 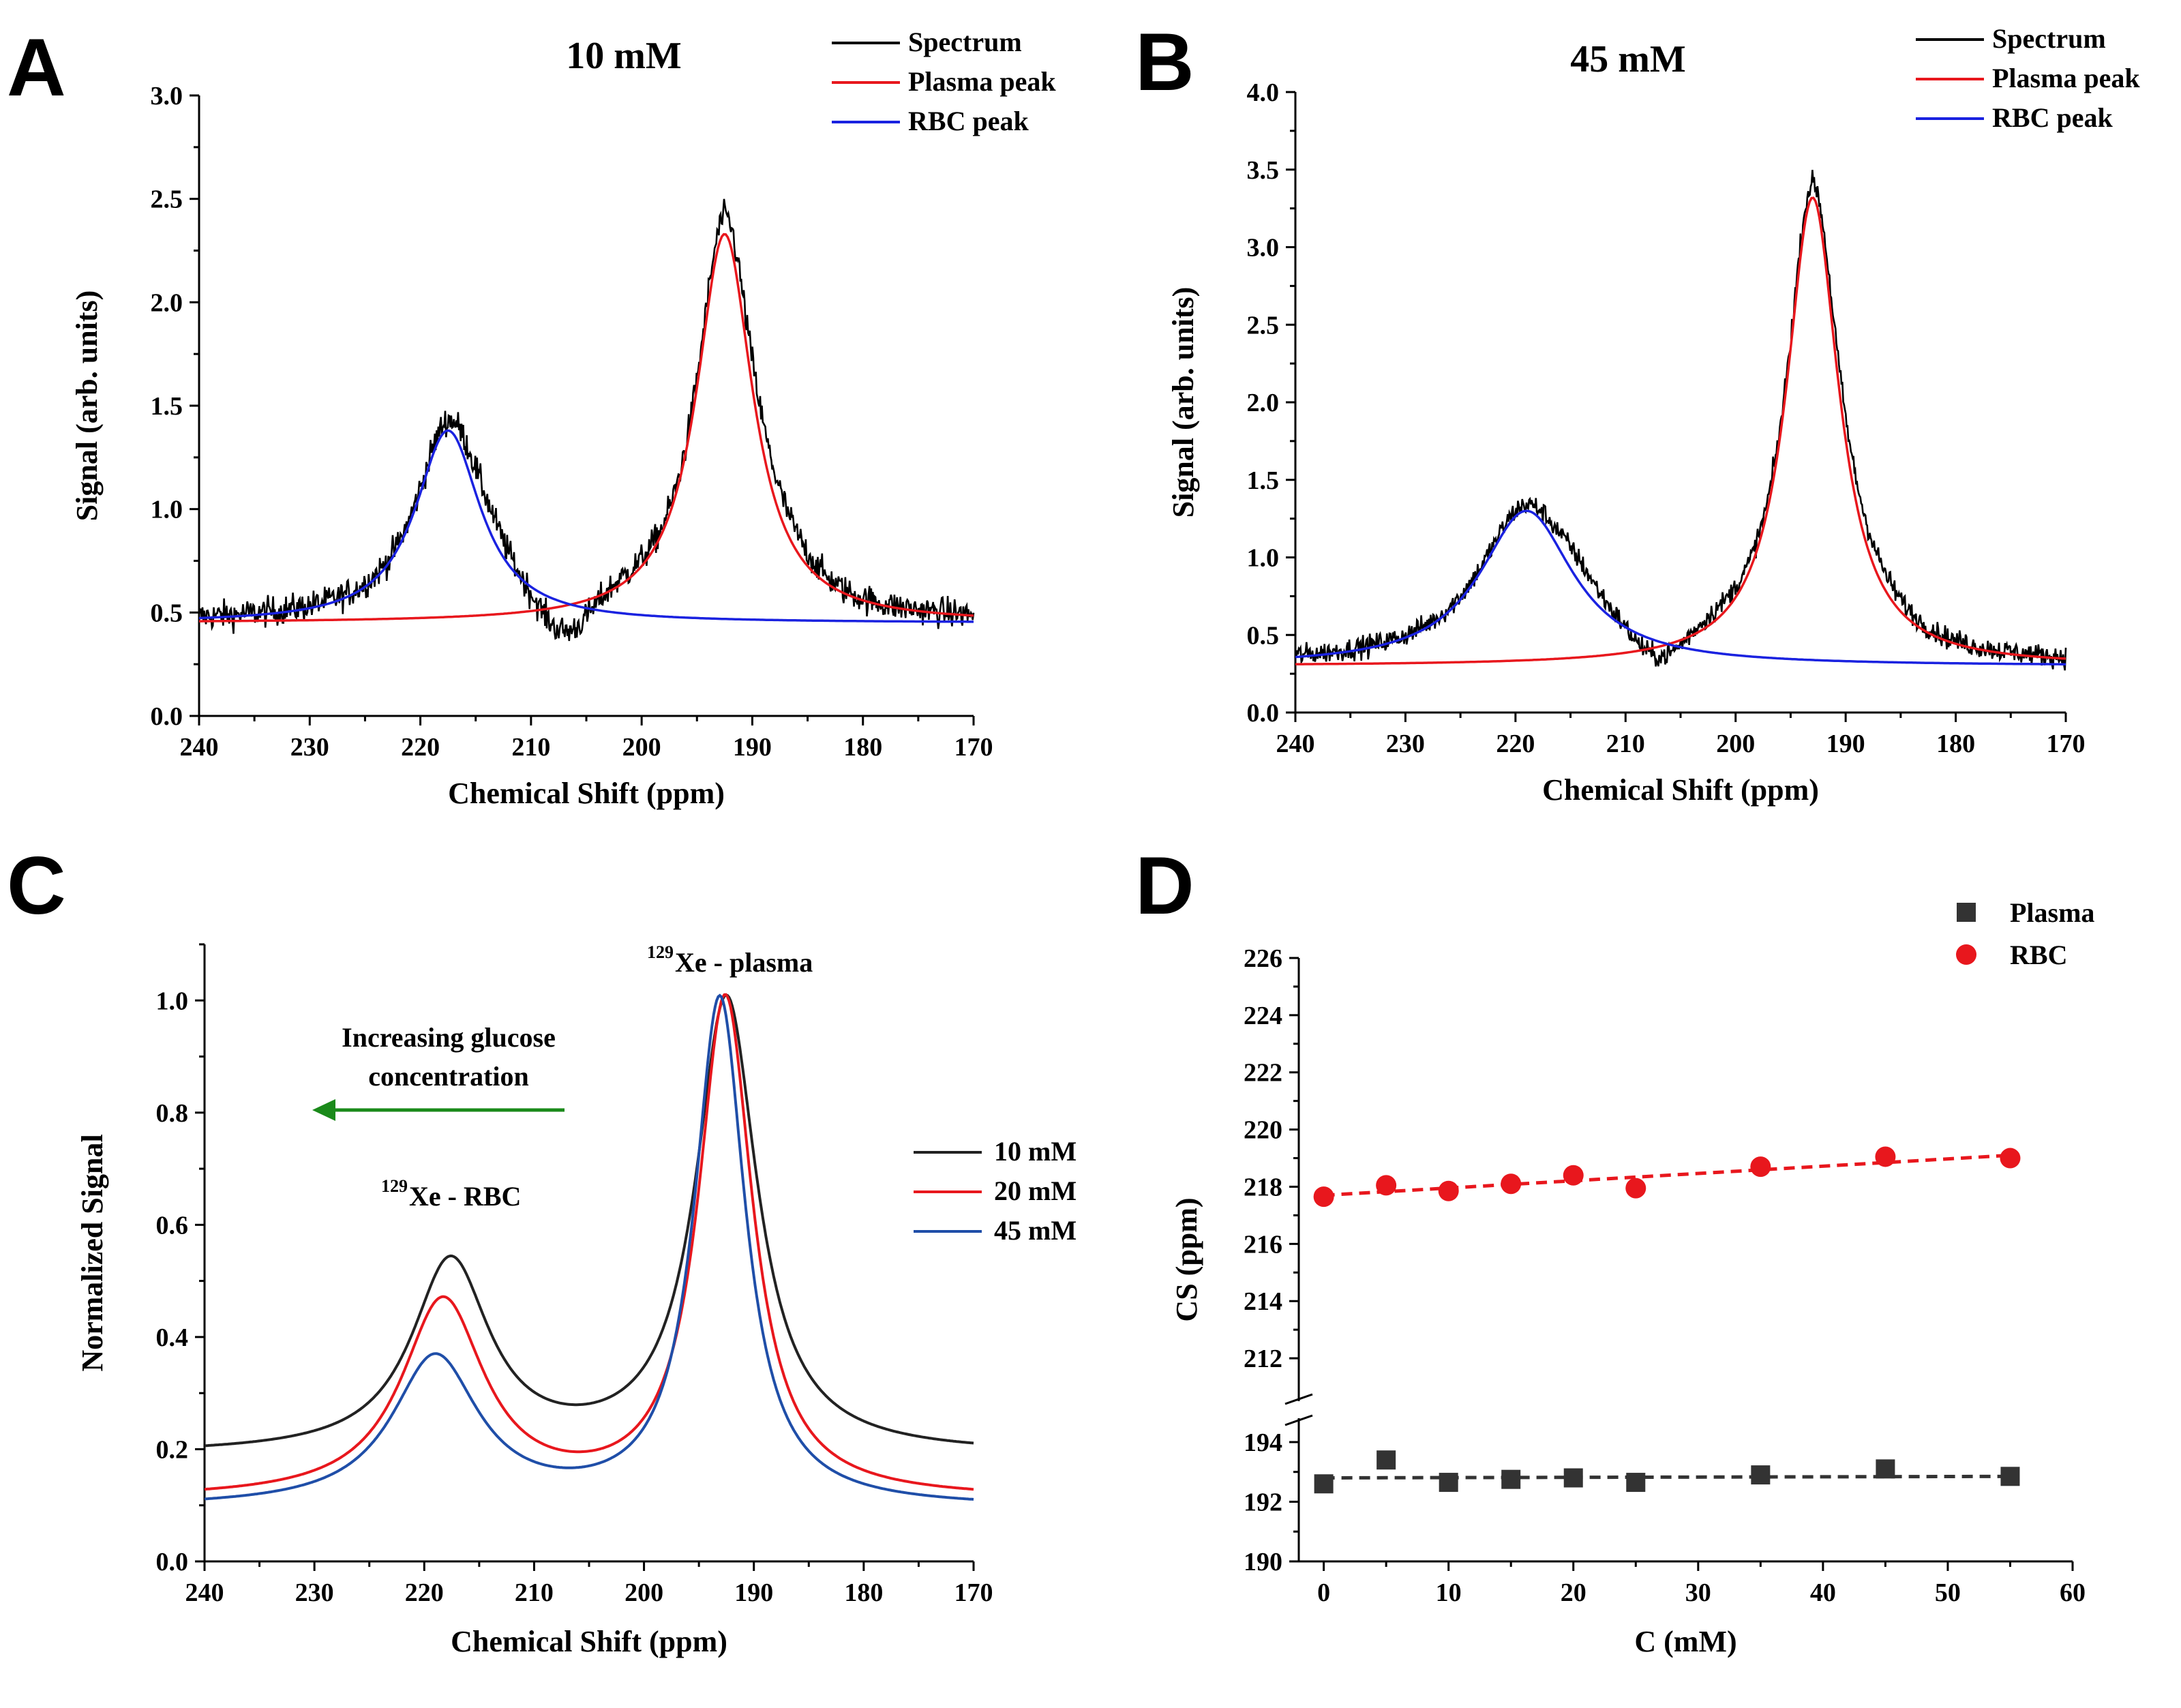 I want to click on x-tick-label: 180, so click(x=862, y=747).